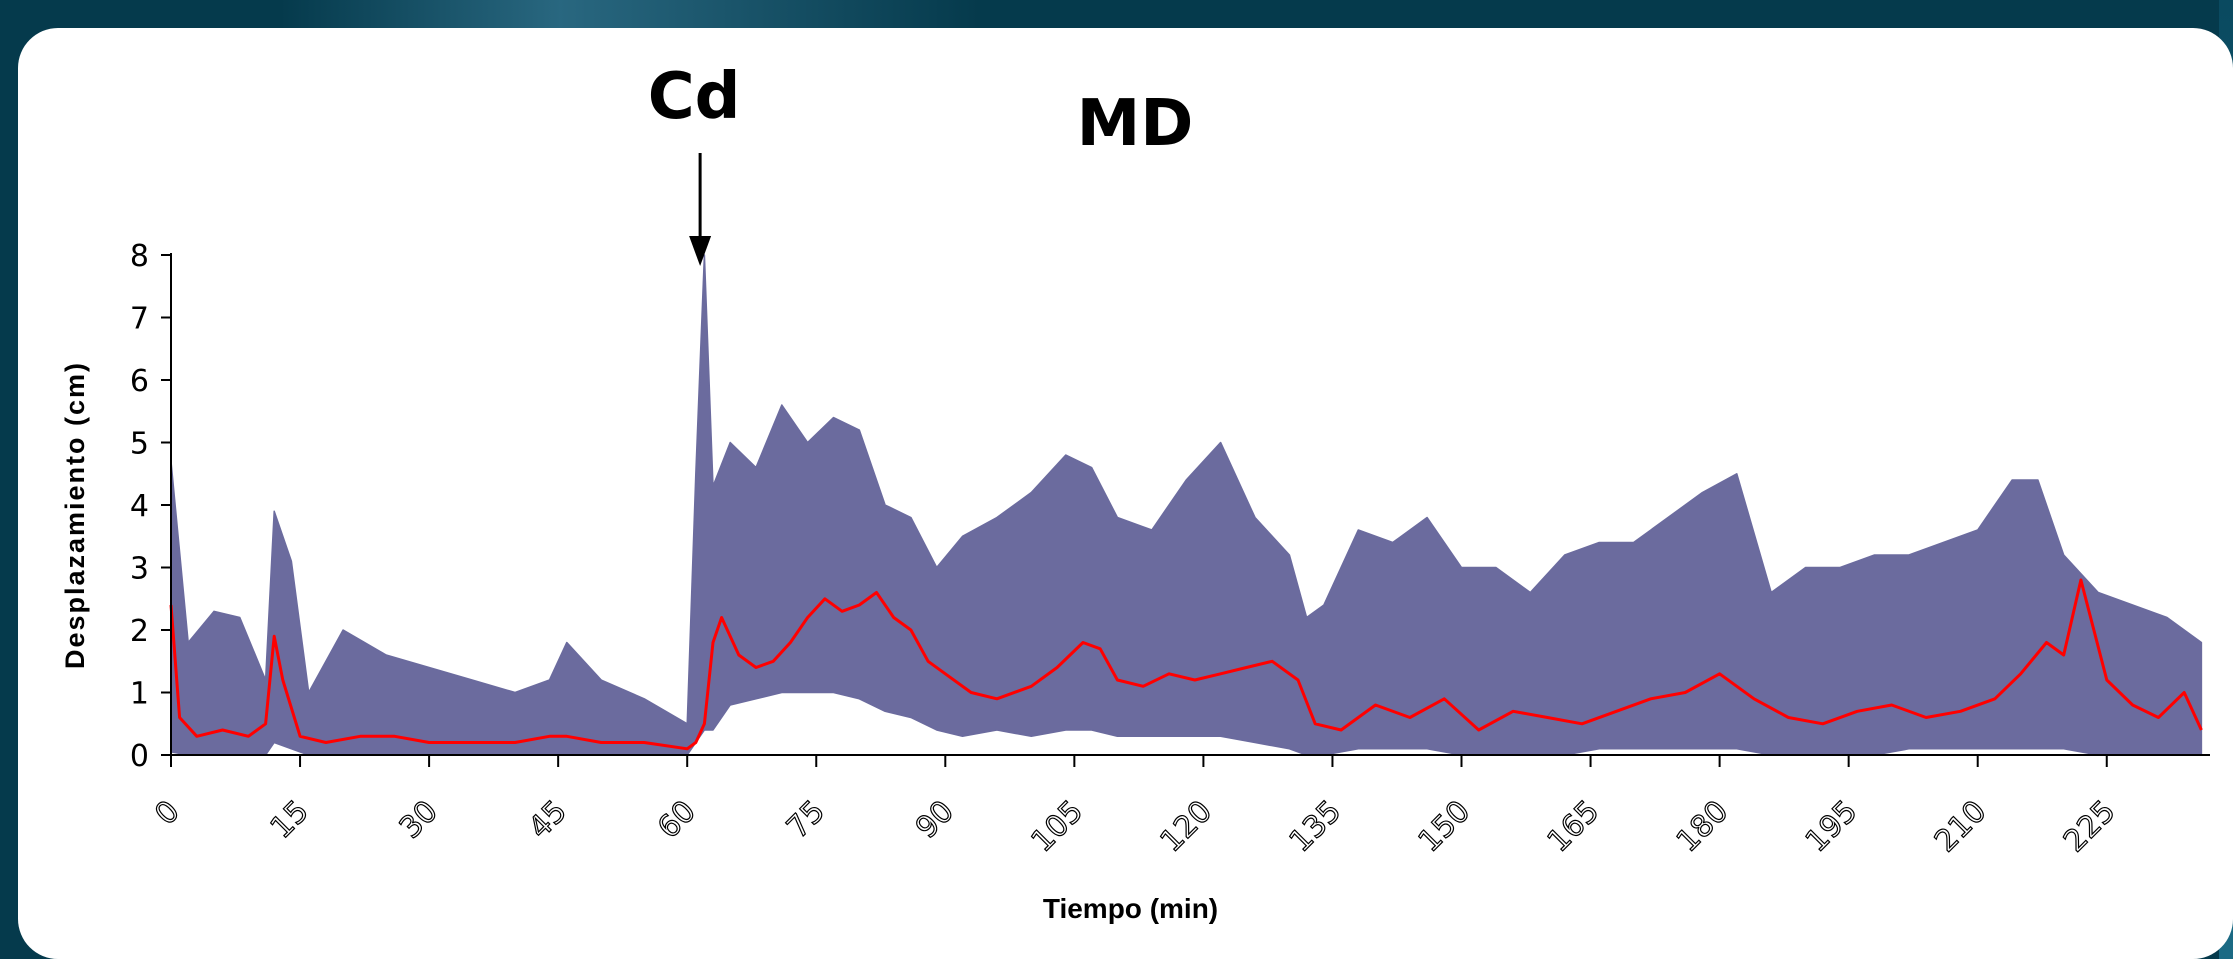 The image size is (2233, 959). What do you see at coordinates (1573, 826) in the screenshot?
I see `x-tick-label: 165` at bounding box center [1573, 826].